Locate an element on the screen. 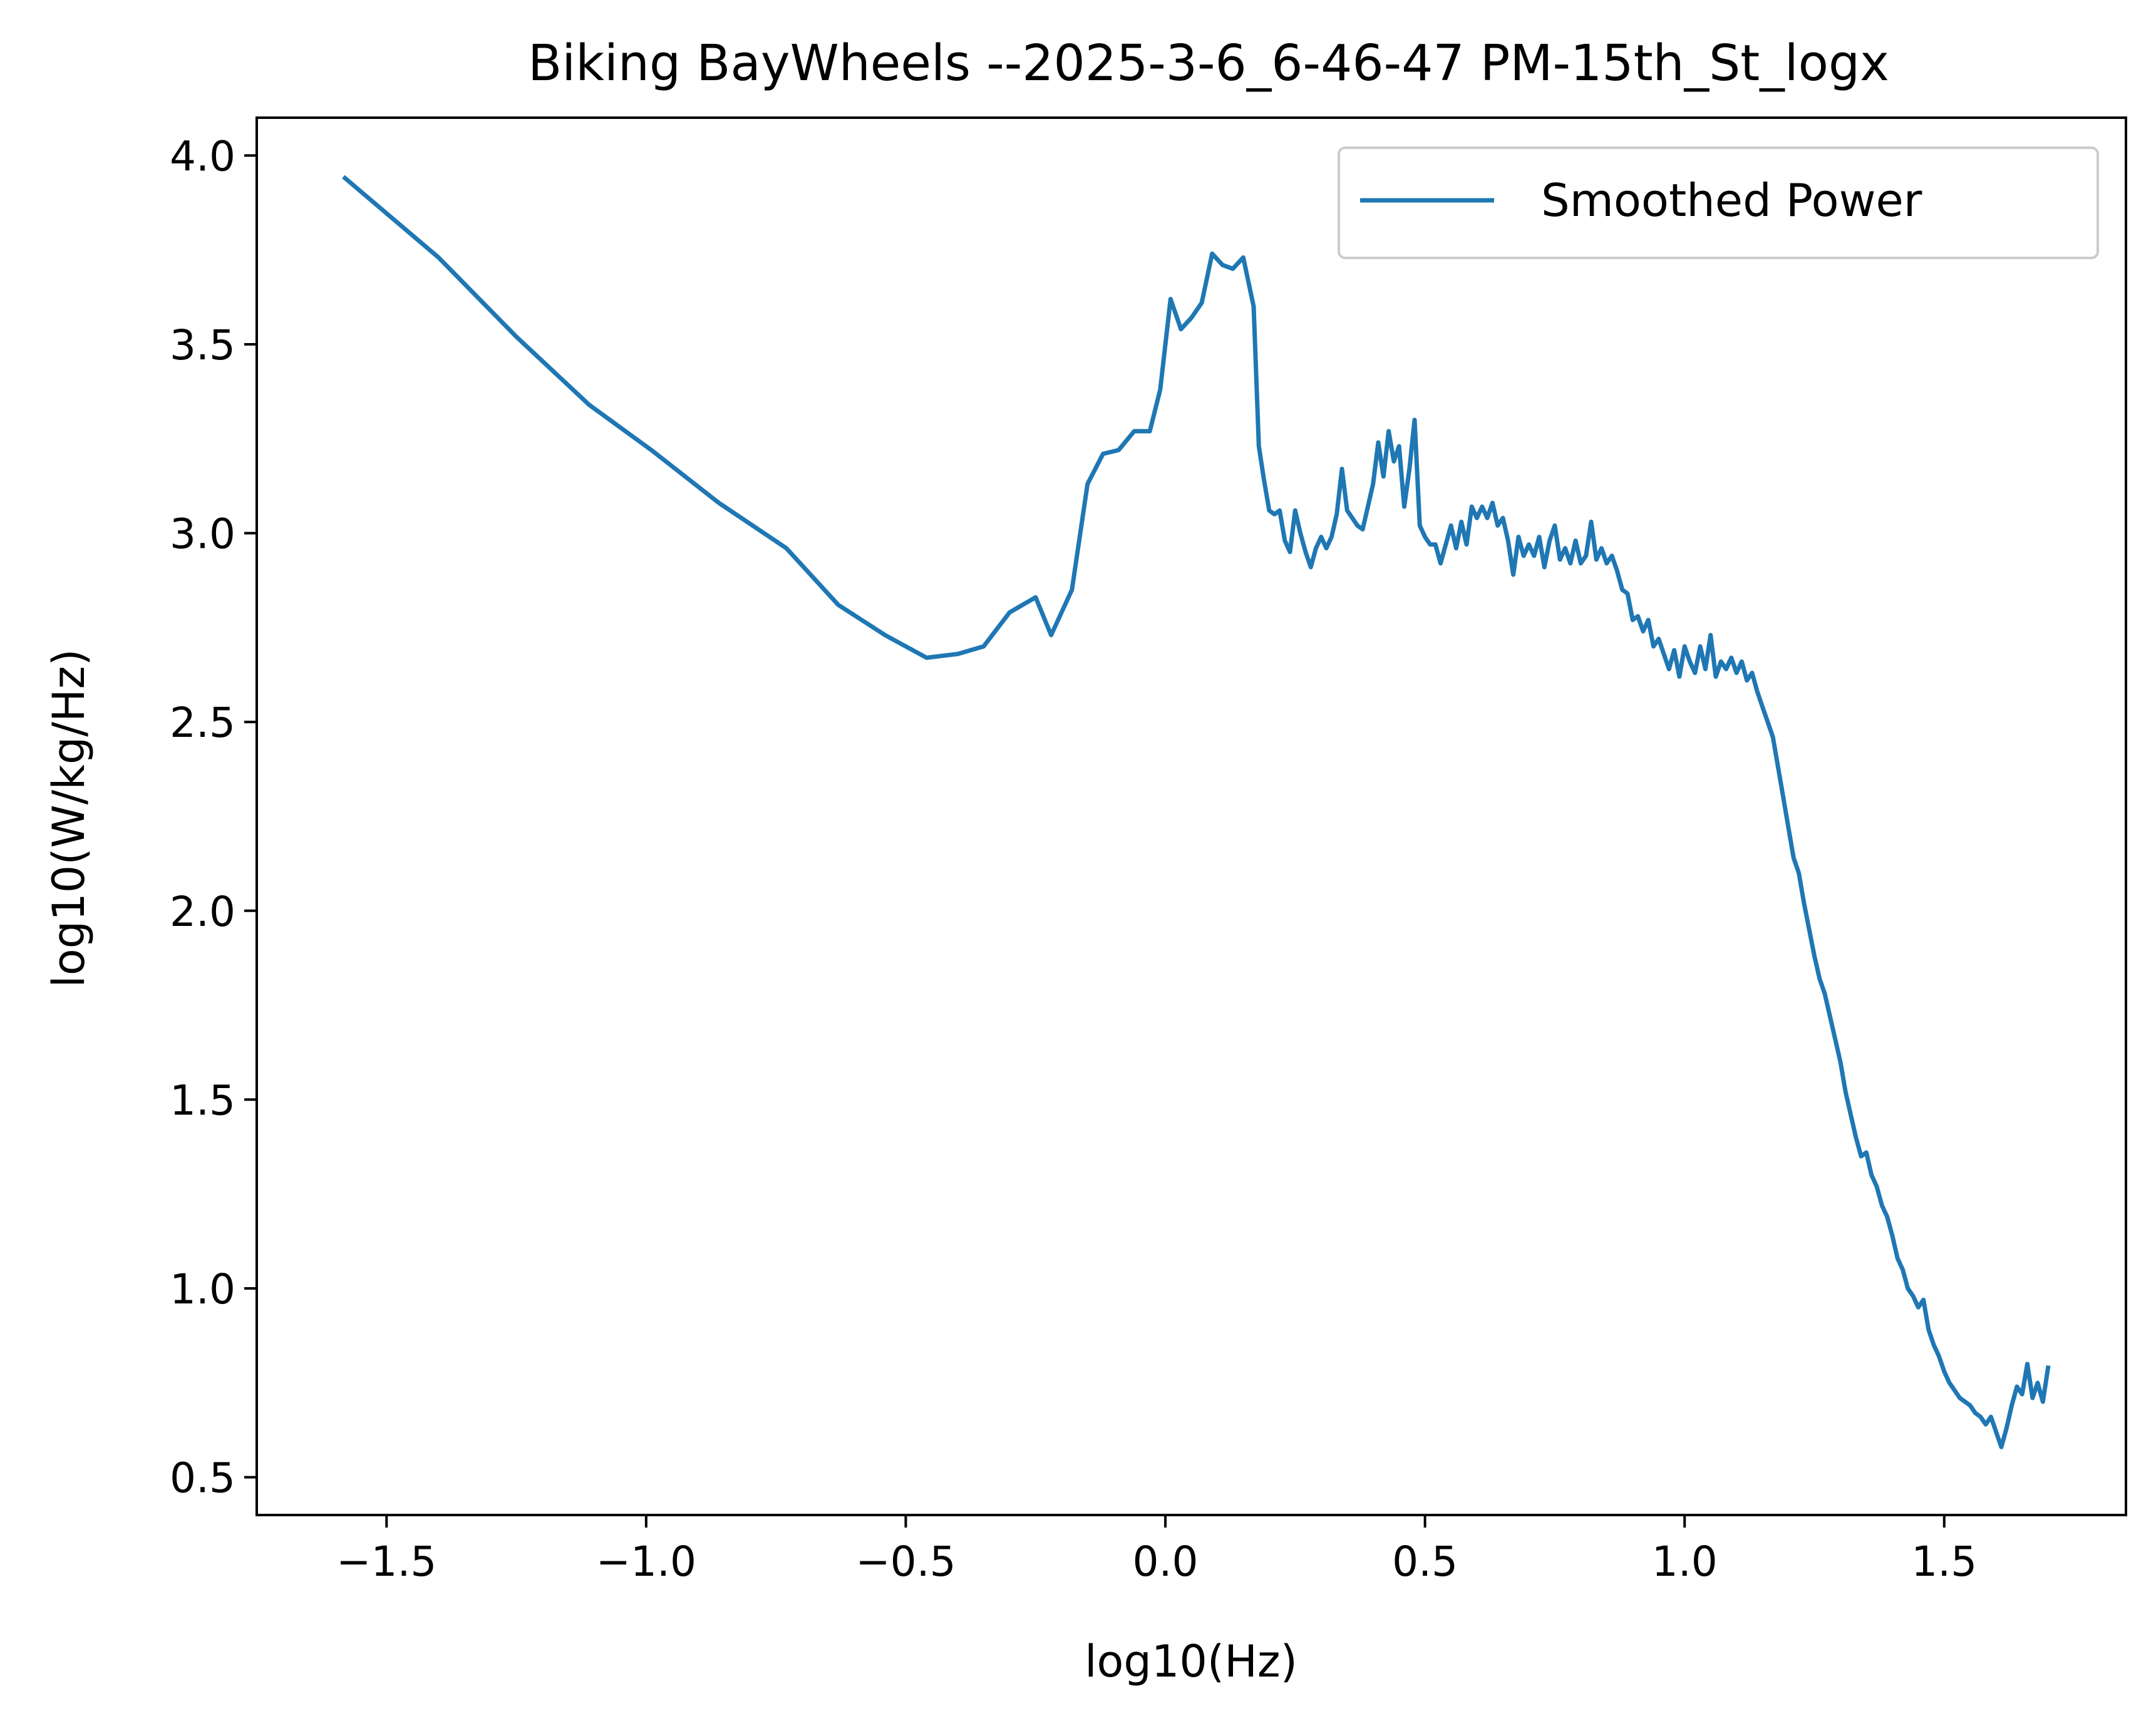 This screenshot has height=1721, width=2156. x-tick-label: 1.0 is located at coordinates (1685, 1562).